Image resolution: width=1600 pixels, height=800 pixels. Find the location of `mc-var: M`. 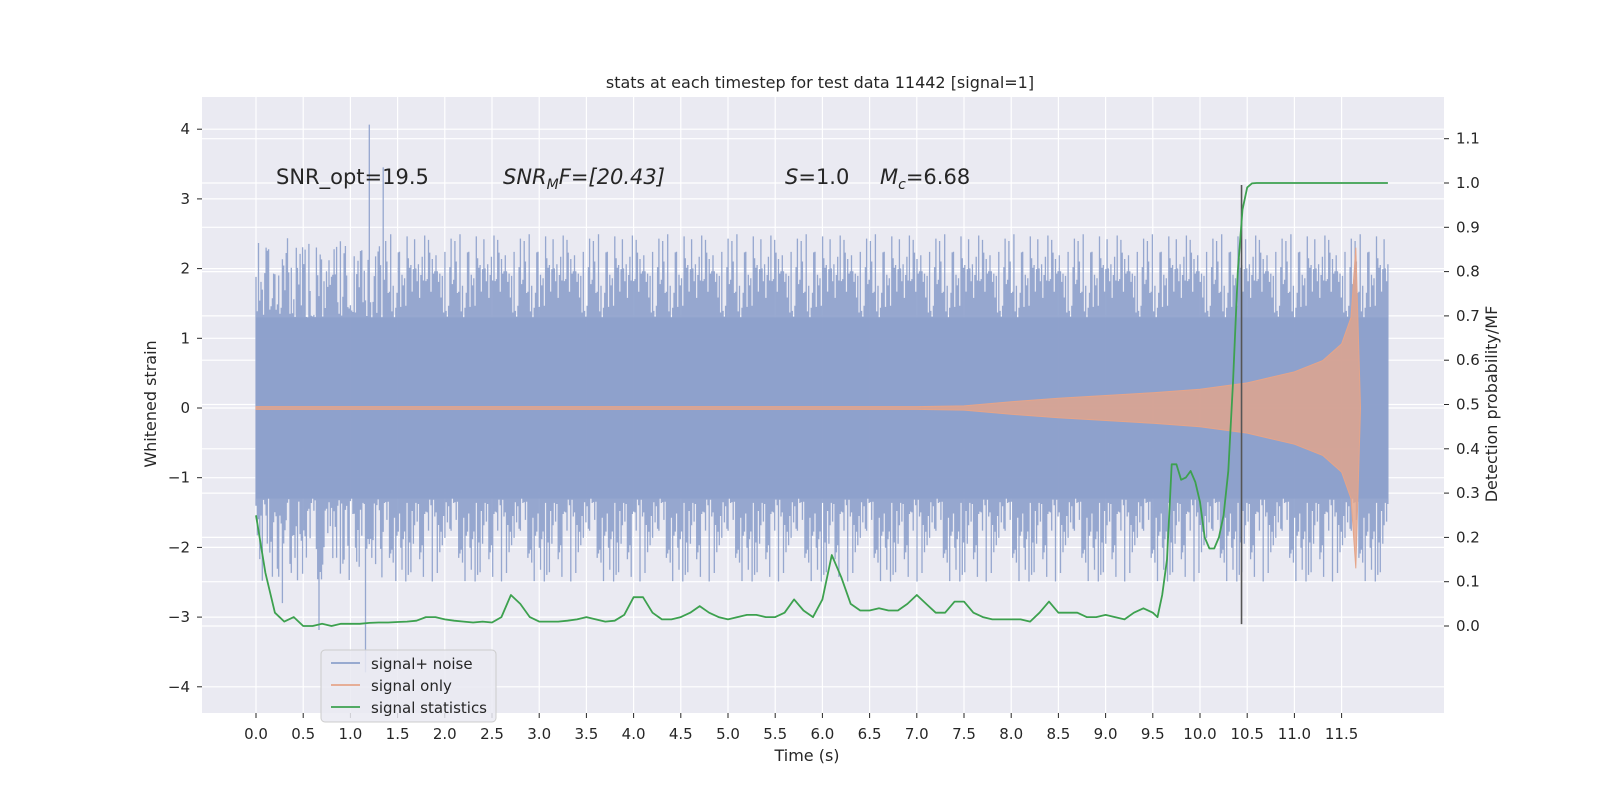

mc-var: M is located at coordinates (889, 177).